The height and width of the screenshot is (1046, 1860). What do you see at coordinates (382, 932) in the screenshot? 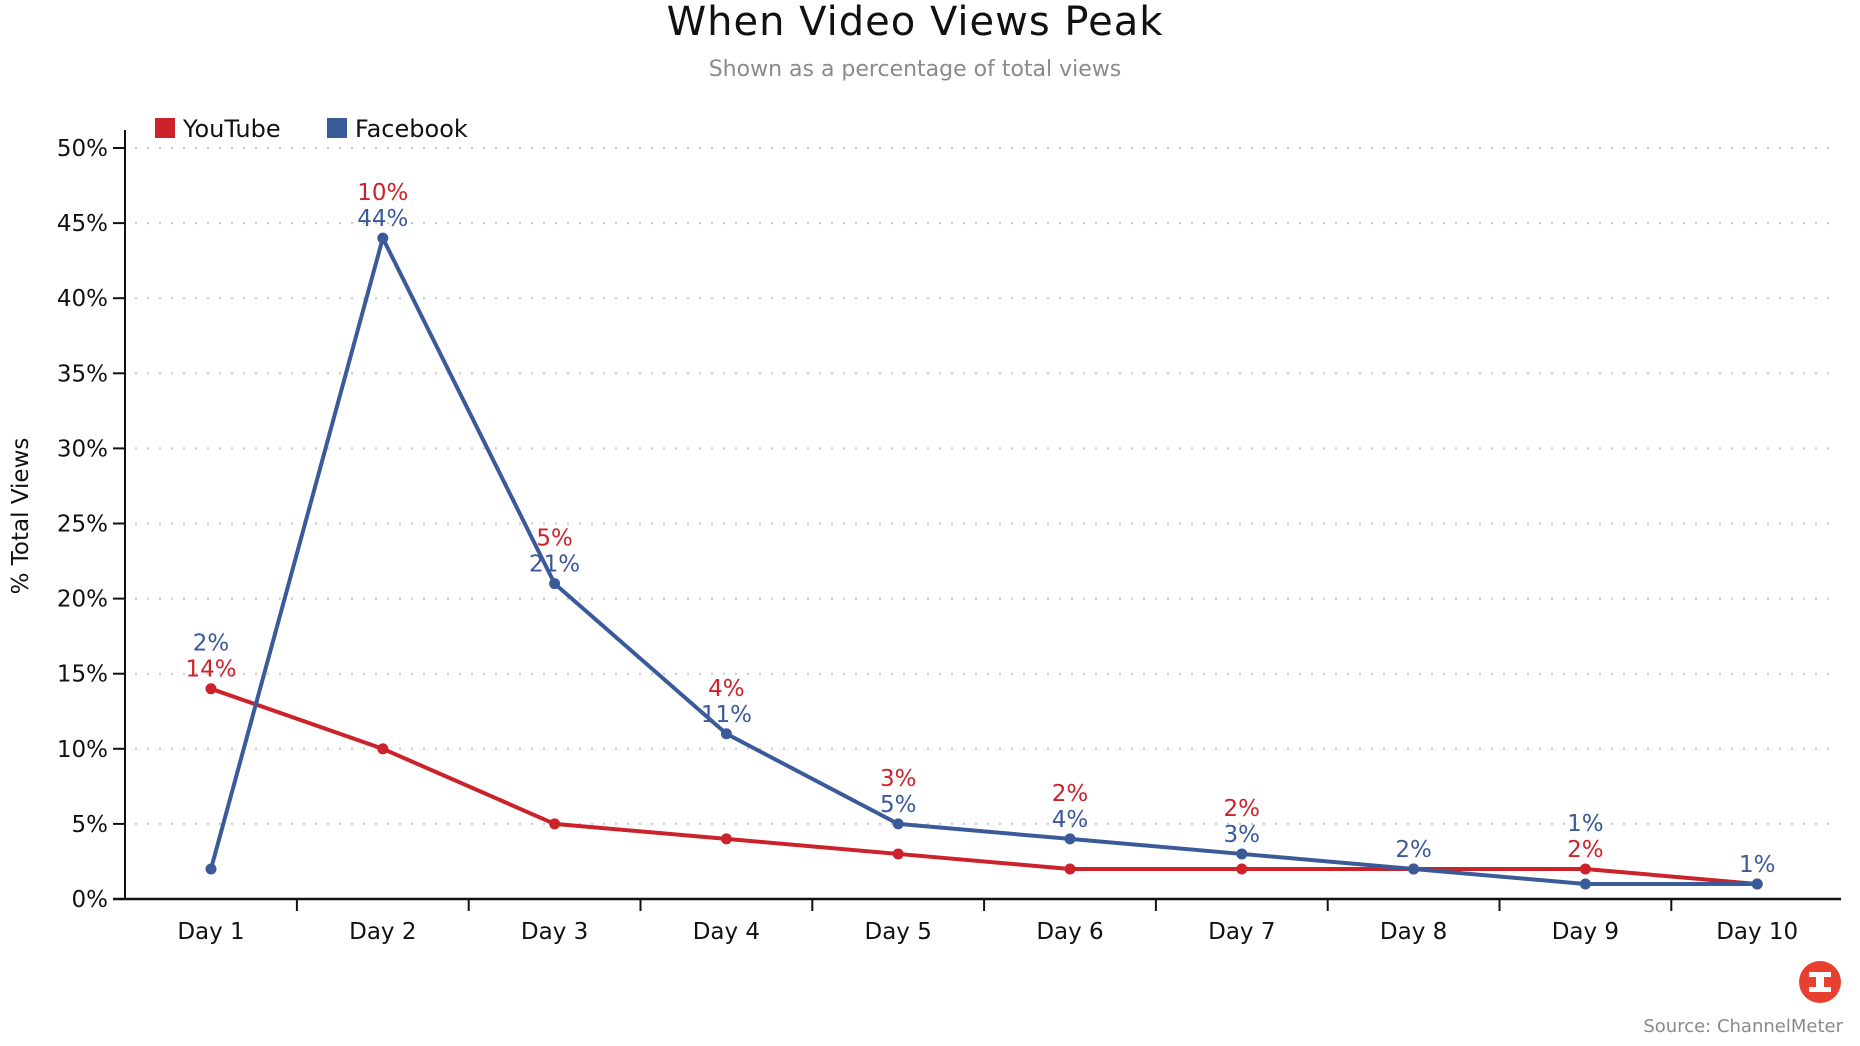
I see `x-tick-label: Day 2` at bounding box center [382, 932].